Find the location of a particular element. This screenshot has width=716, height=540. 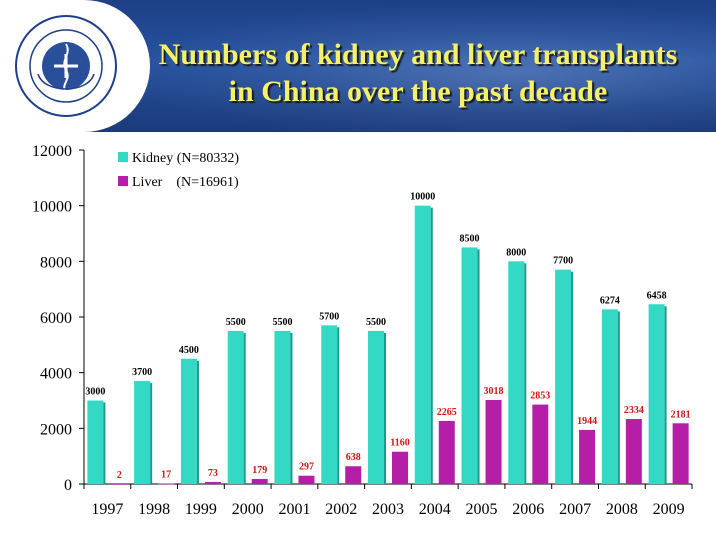

x-tick-label: 2008 is located at coordinates (622, 509).